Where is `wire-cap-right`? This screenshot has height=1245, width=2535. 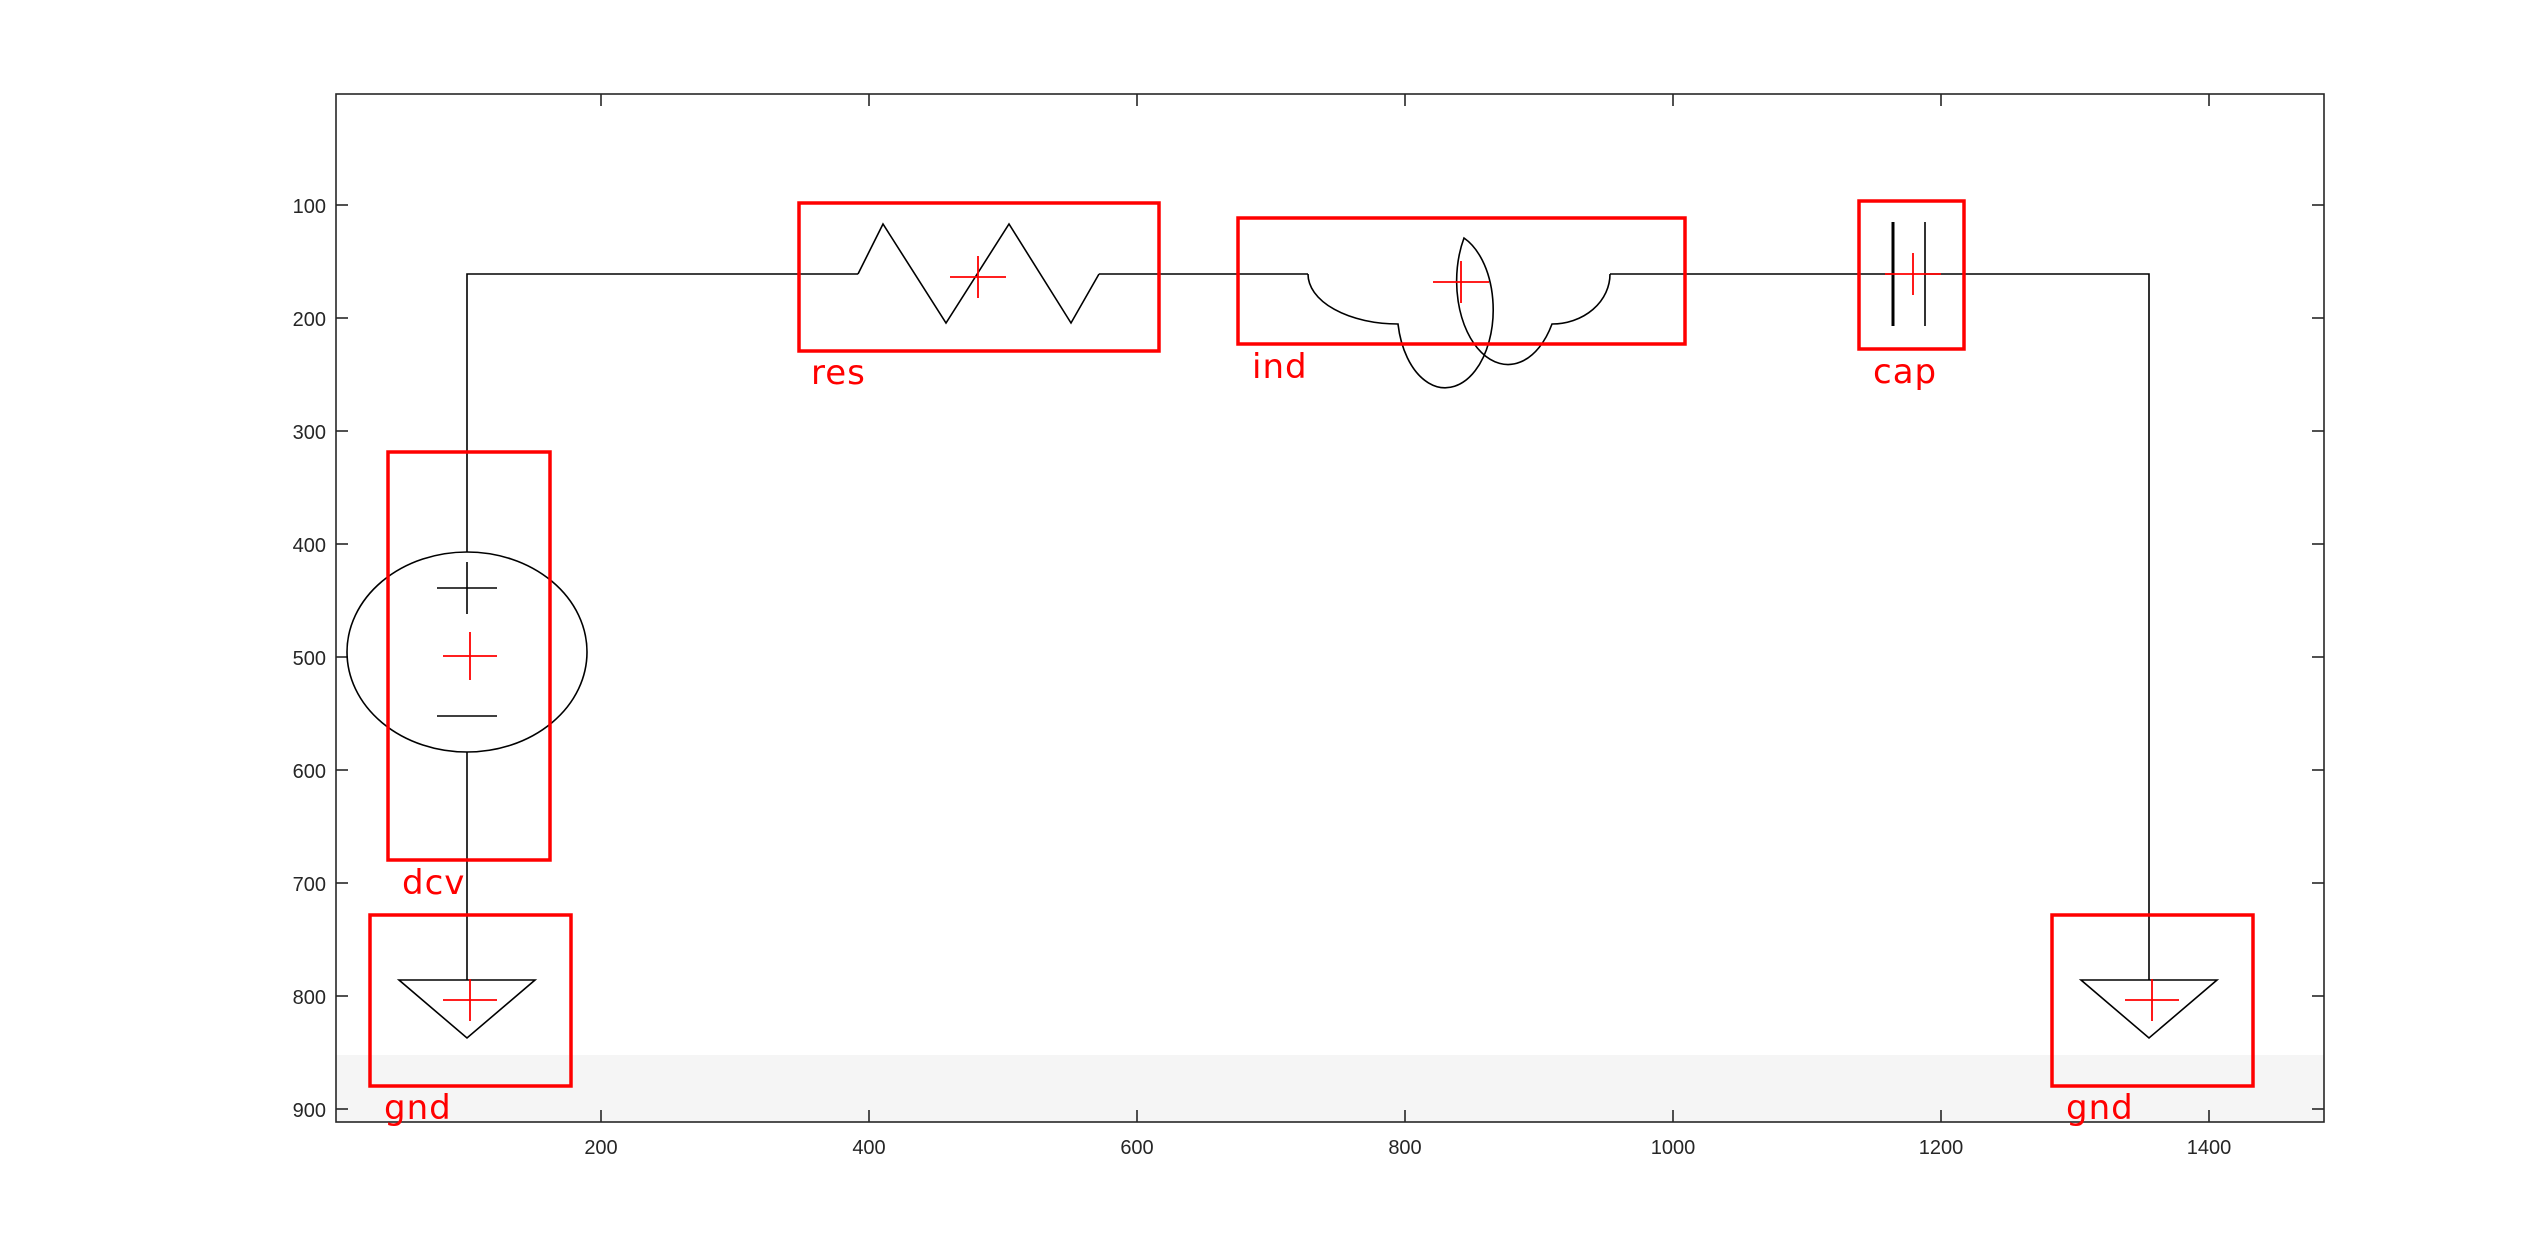
wire-cap-right is located at coordinates (2037, 626).